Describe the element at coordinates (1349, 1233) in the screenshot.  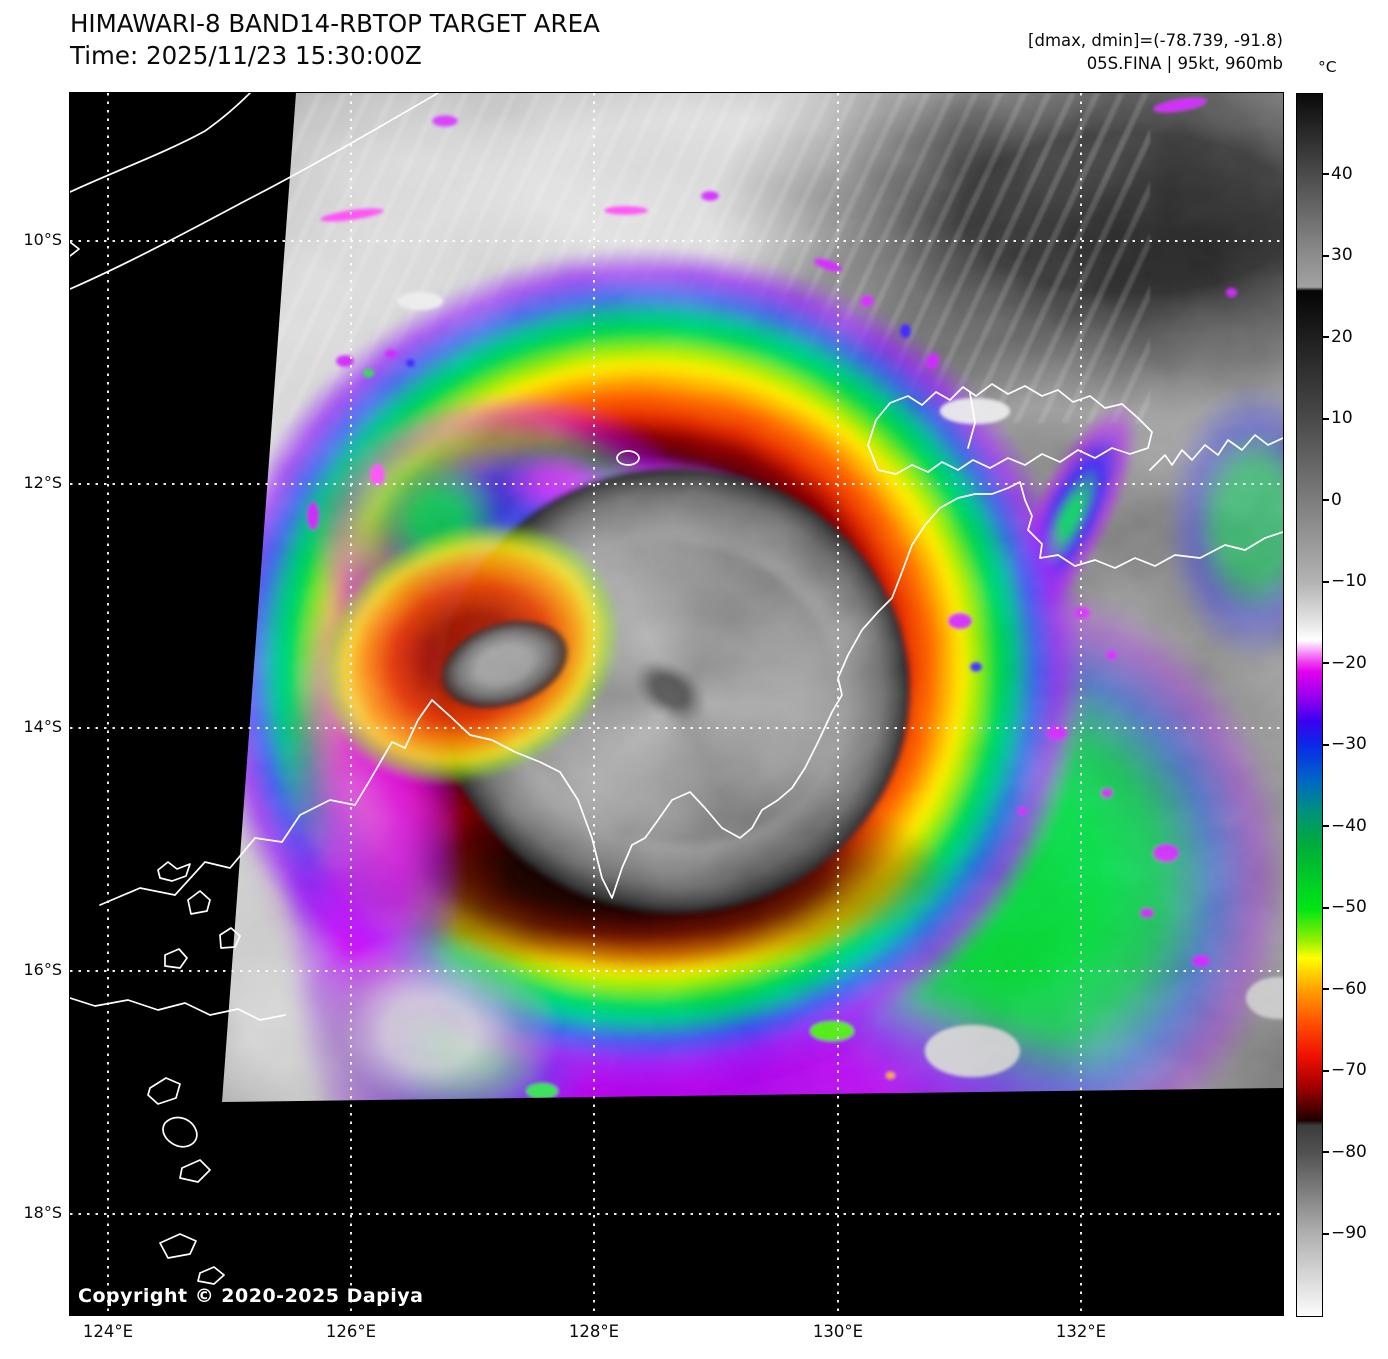
I see `colorbar-tick-label: −90` at that location.